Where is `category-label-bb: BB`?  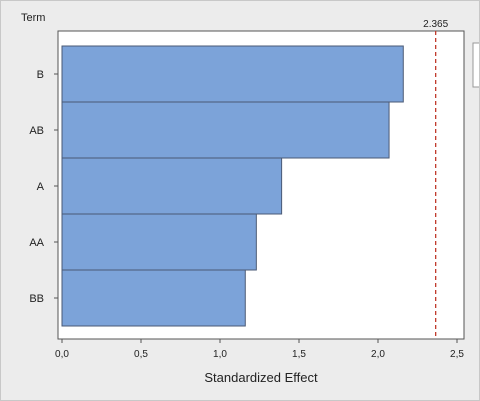
category-label-bb: BB is located at coordinates (36, 299).